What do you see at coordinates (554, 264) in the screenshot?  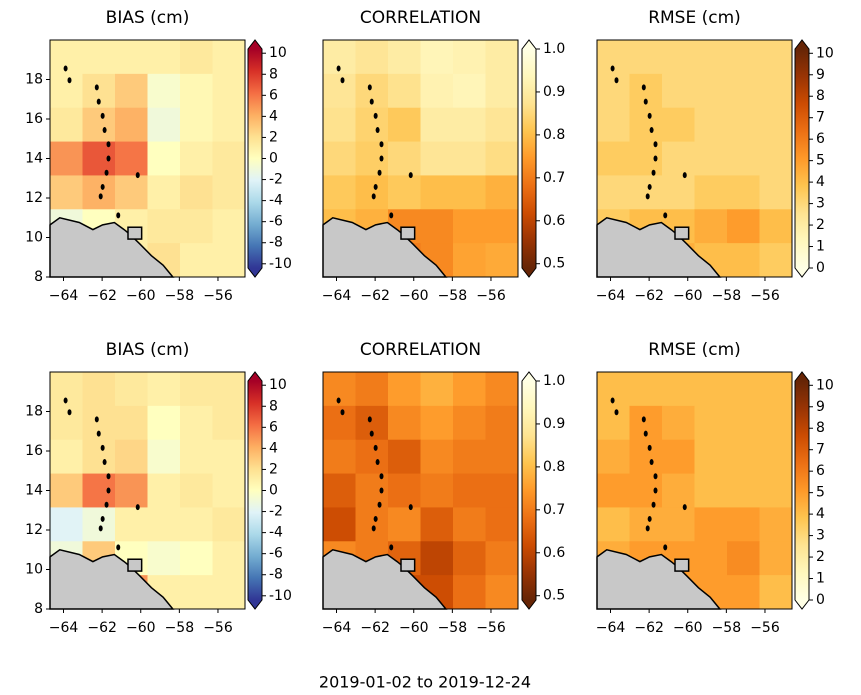 I see `colorbar-tick-label: 0.5` at bounding box center [554, 264].